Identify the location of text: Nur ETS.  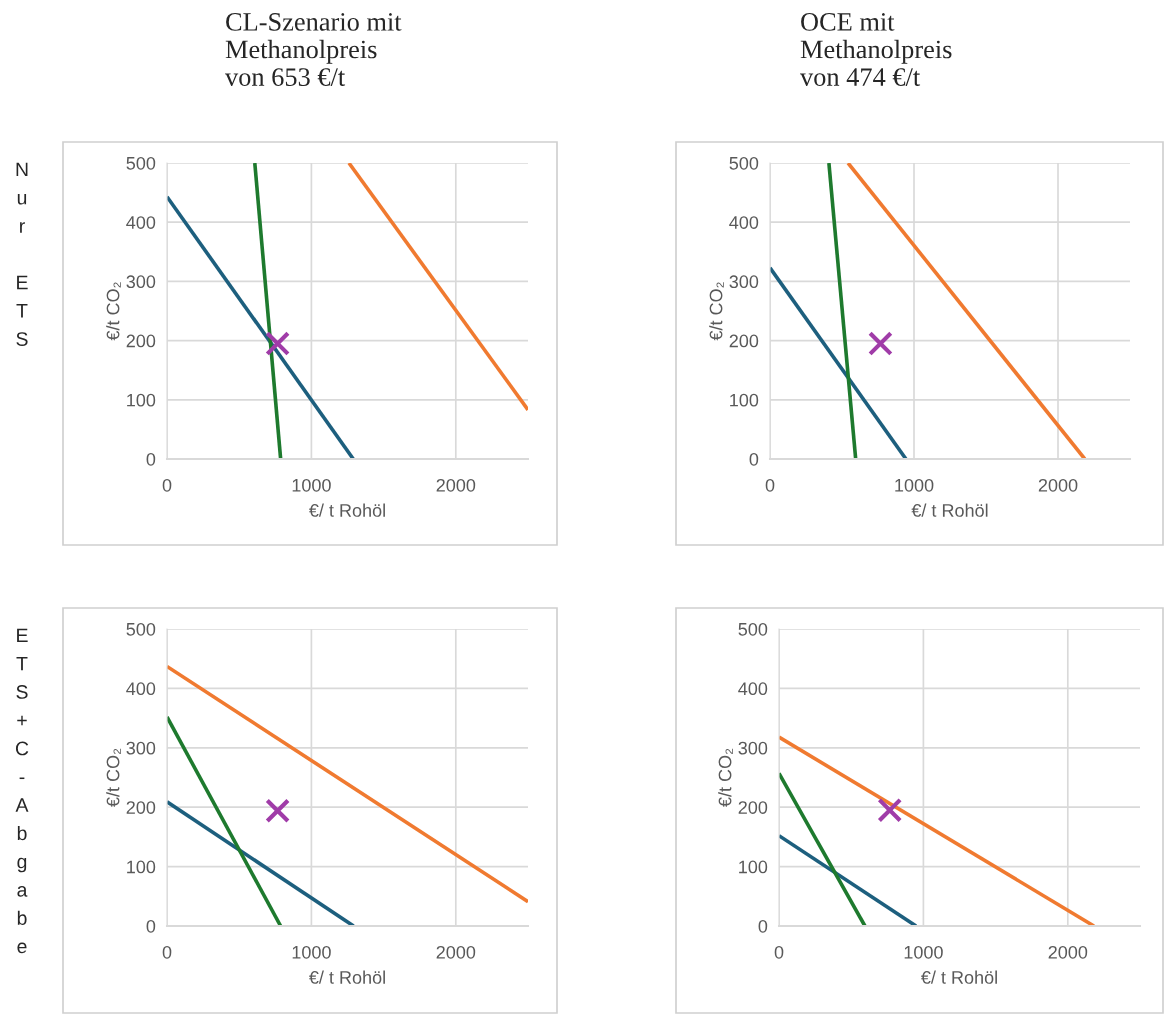
(22, 254).